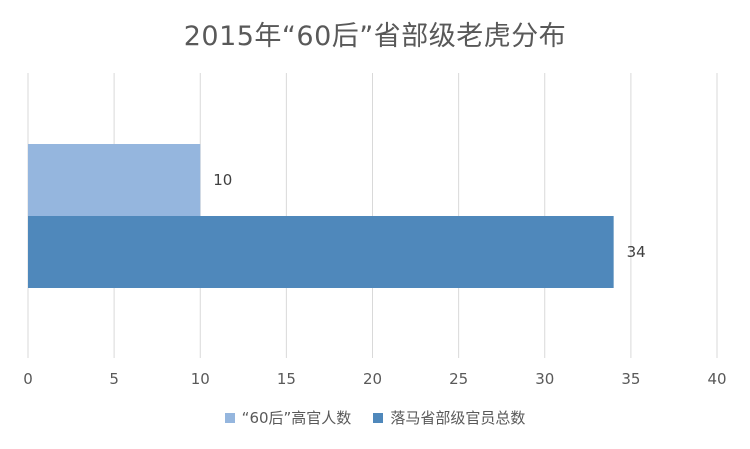 The height and width of the screenshot is (449, 750). I want to click on x-tick-label-35: 35, so click(630, 379).